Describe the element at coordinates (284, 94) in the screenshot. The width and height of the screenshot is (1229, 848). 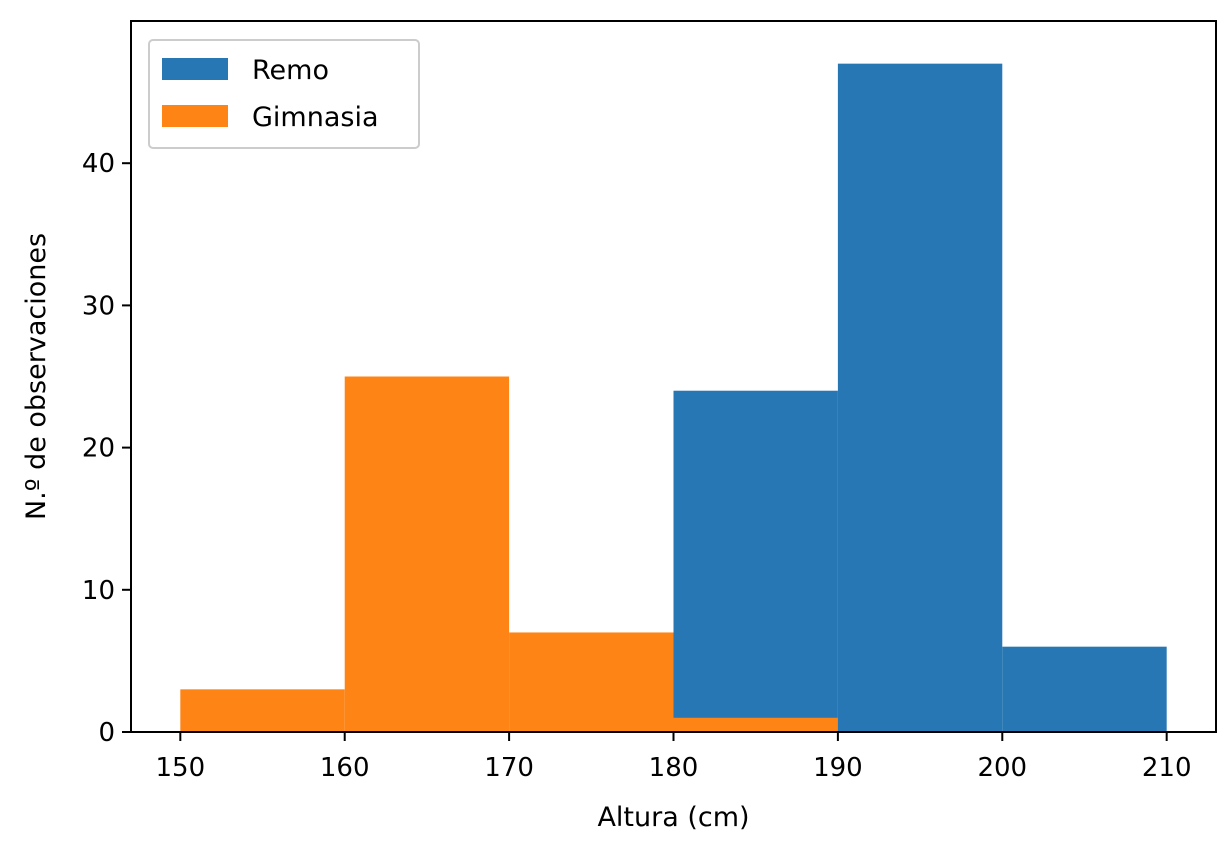
I see `legend: Remo Gimnasia` at that location.